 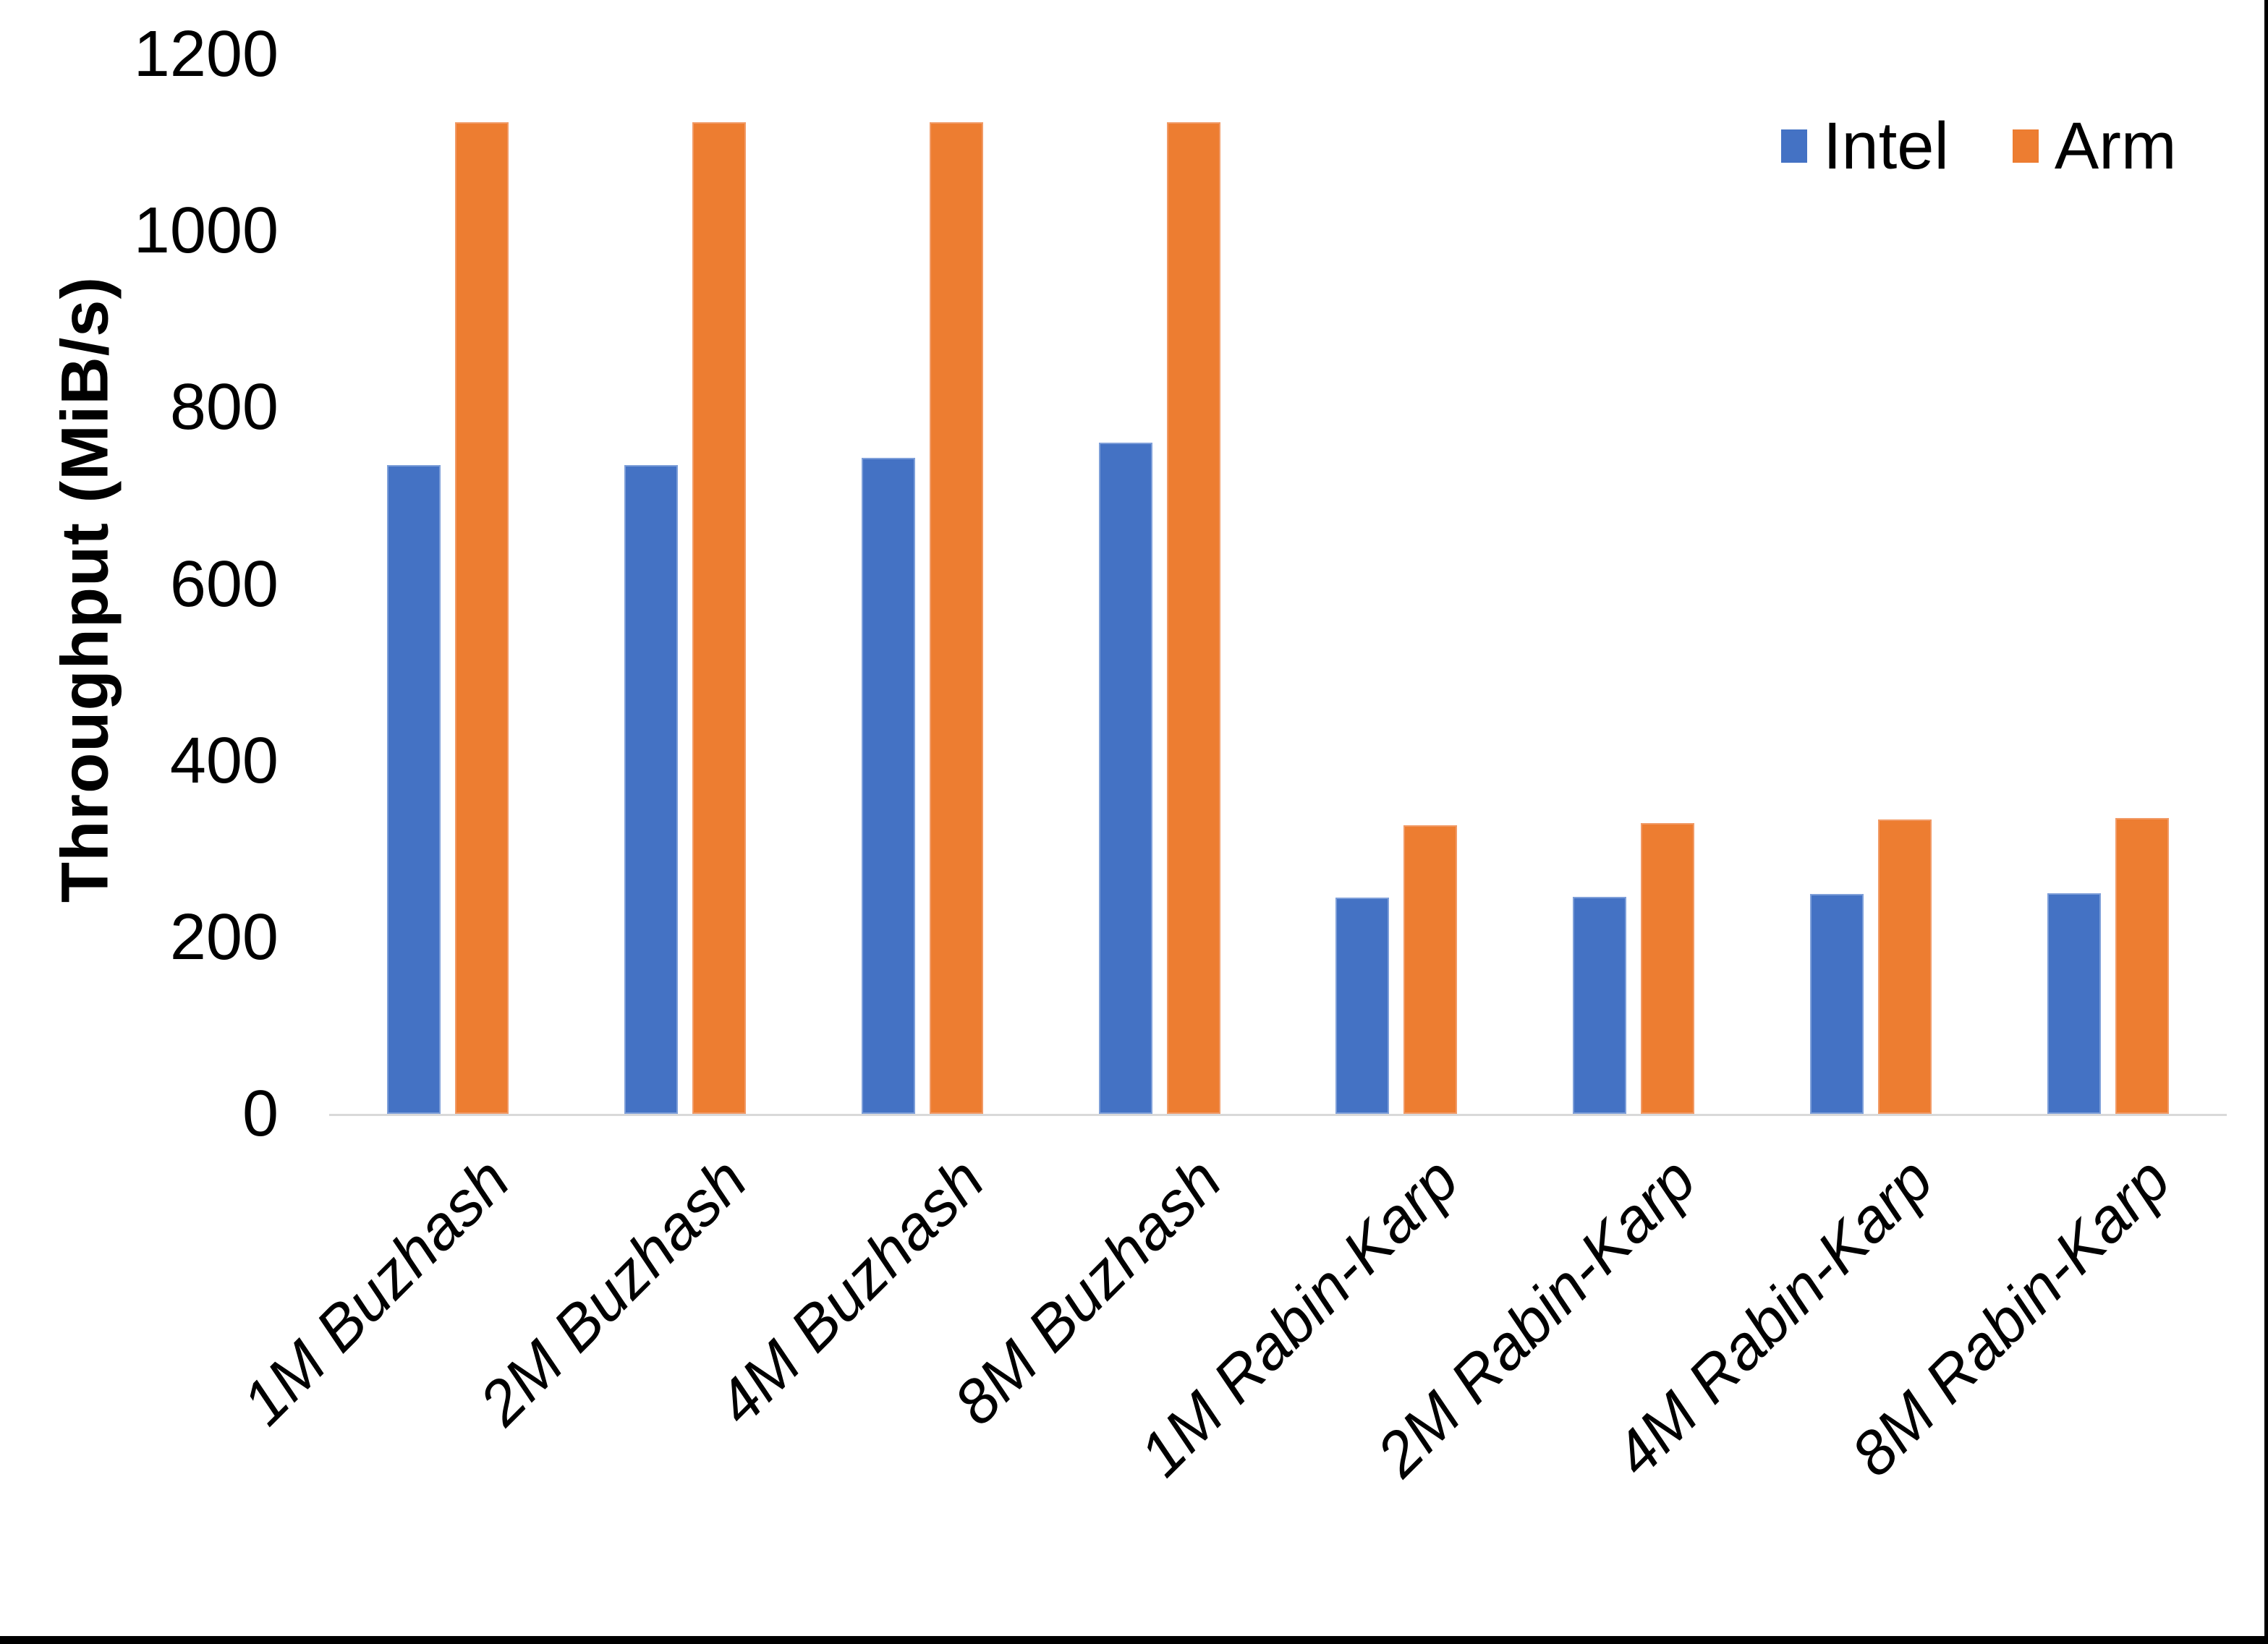 I want to click on y-tick-label: 1200, so click(x=206, y=54).